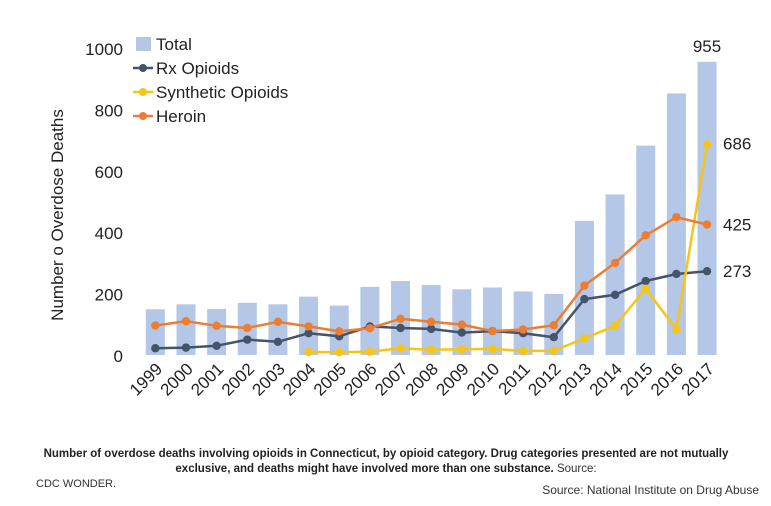  What do you see at coordinates (615, 326) in the screenshot?
I see `point-synthetic-opioids-2014` at bounding box center [615, 326].